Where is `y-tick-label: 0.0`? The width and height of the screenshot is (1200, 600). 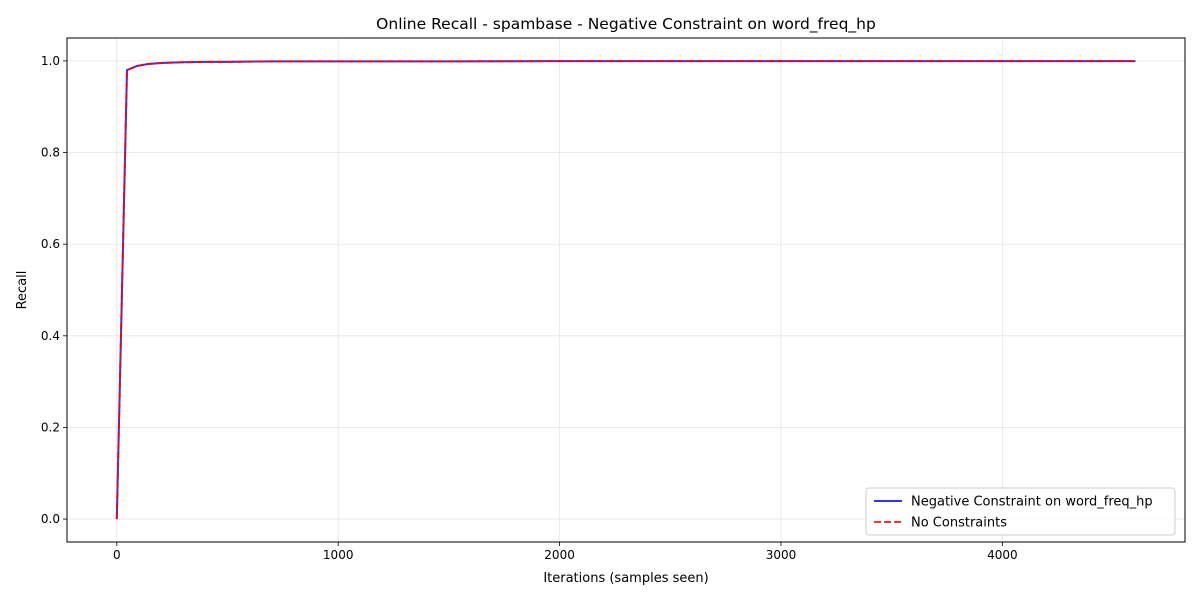
y-tick-label: 0.0 is located at coordinates (50, 519).